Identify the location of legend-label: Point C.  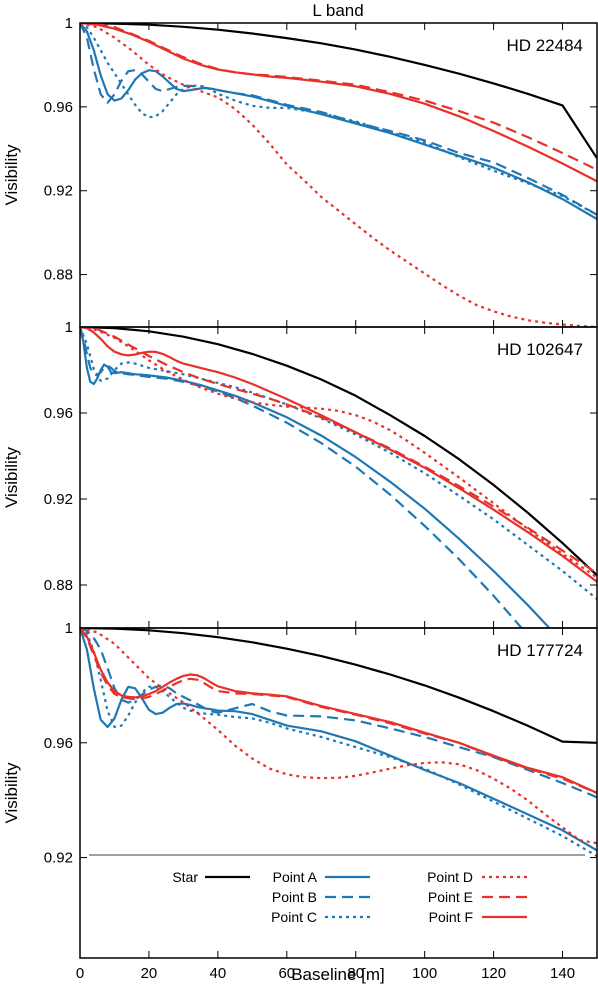
(294, 917).